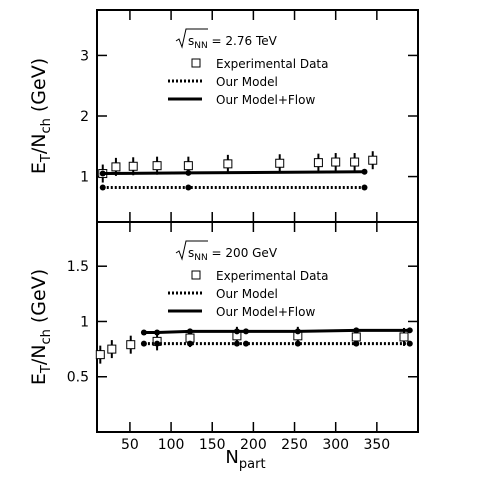 The image size is (496, 479). What do you see at coordinates (294, 445) in the screenshot?
I see `x-tick-label: 250` at bounding box center [294, 445].